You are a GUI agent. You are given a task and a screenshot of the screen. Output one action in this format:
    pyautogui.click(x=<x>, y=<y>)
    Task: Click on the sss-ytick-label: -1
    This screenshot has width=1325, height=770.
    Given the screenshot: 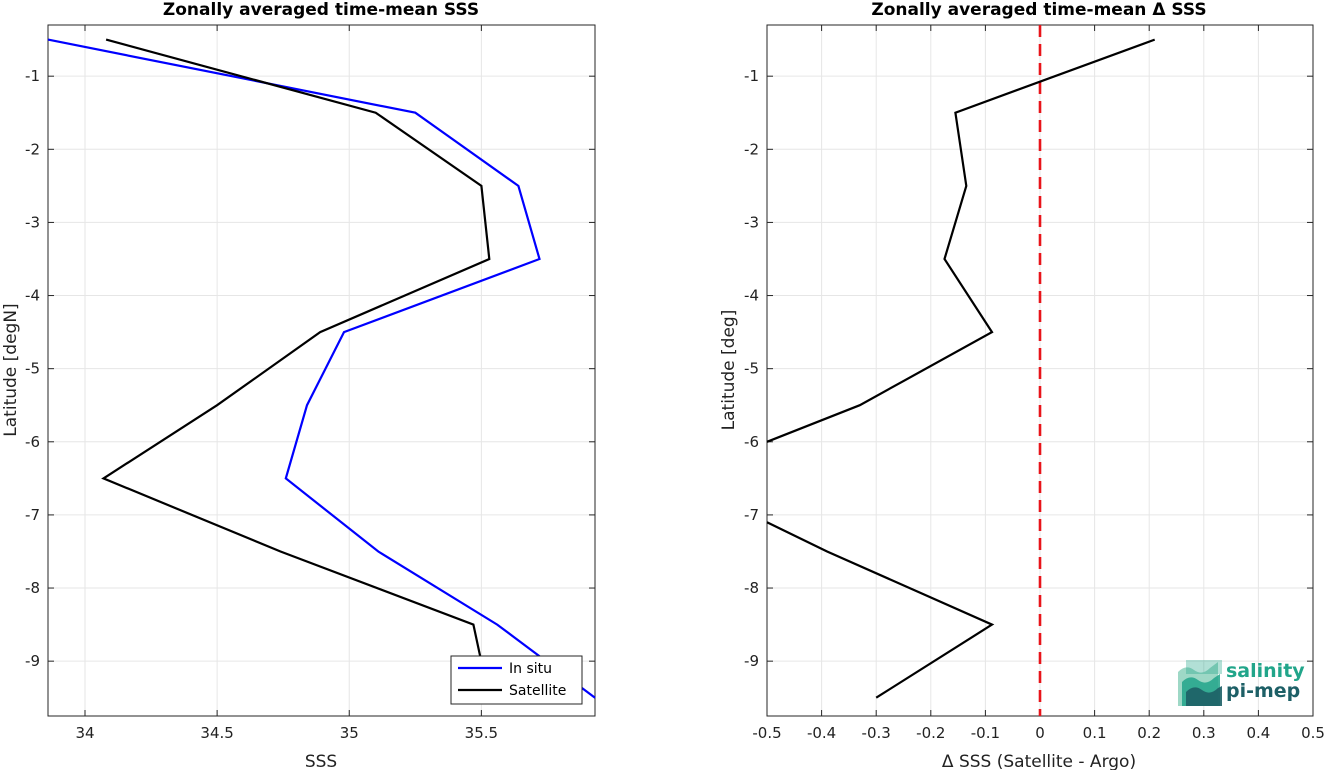 What is the action you would take?
    pyautogui.click(x=32, y=76)
    